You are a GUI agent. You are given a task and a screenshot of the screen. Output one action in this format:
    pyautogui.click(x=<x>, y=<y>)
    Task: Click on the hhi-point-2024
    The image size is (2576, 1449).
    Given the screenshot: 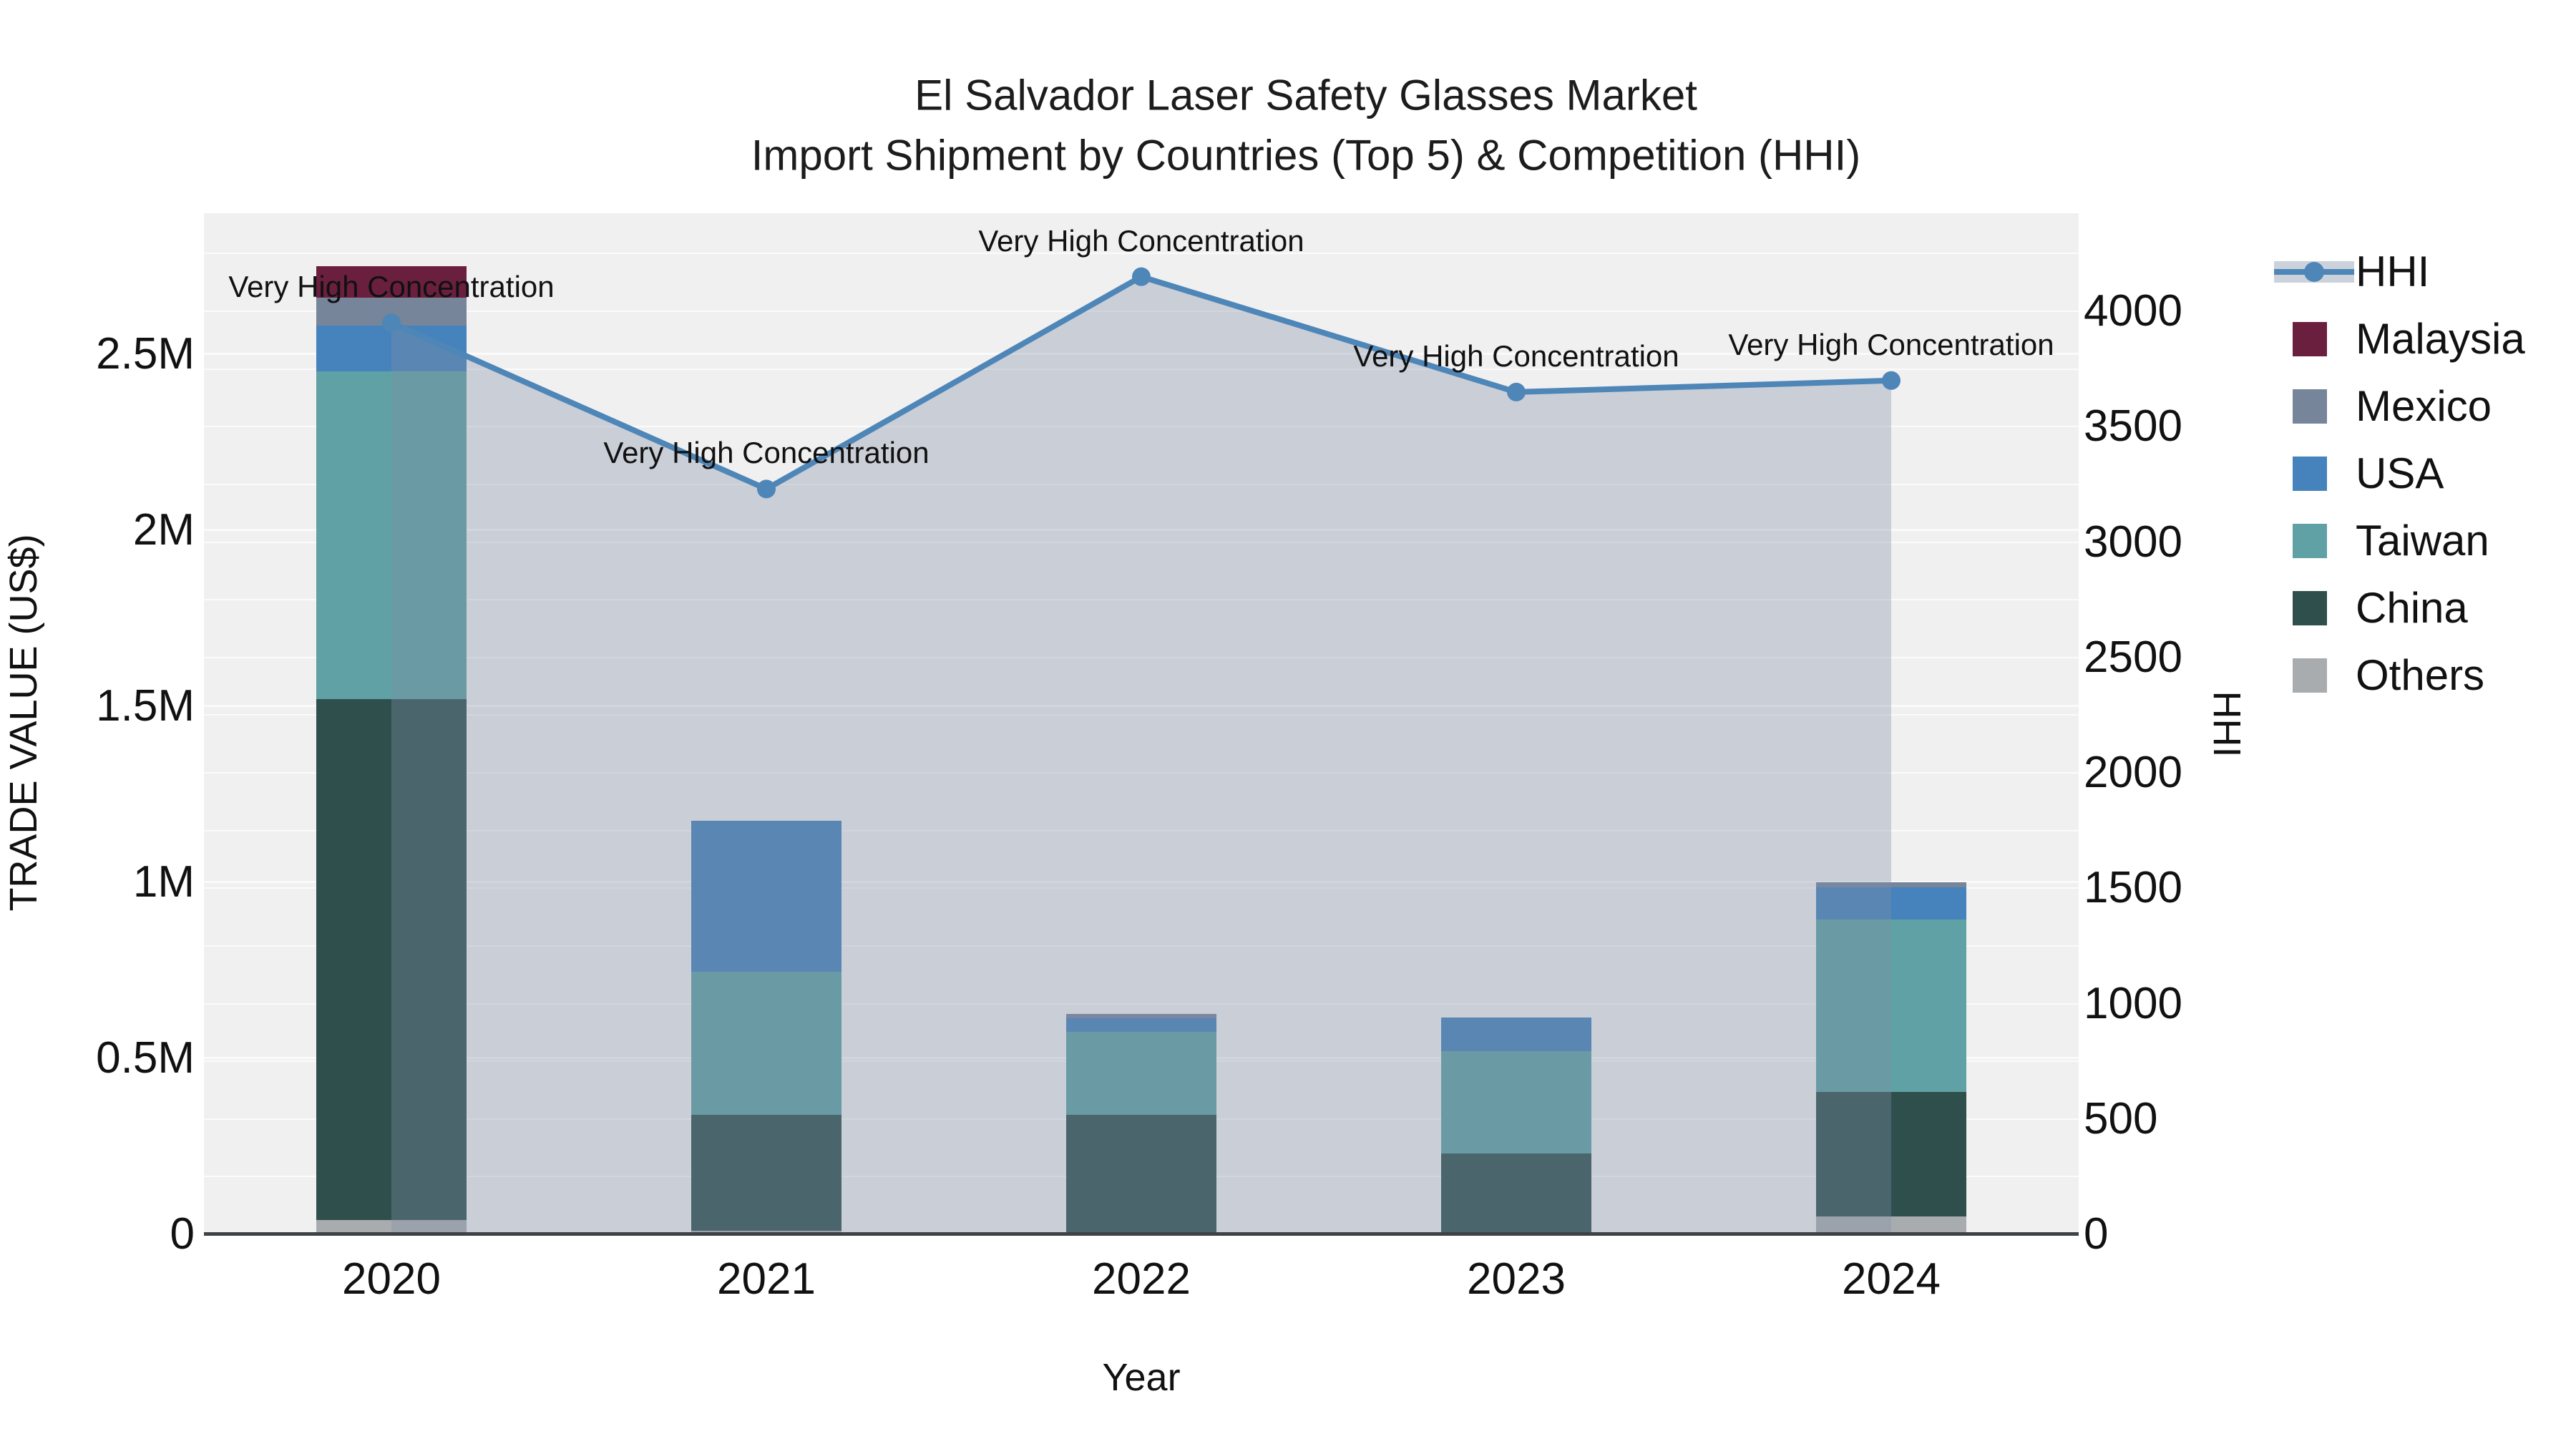 What is the action you would take?
    pyautogui.click(x=1891, y=380)
    